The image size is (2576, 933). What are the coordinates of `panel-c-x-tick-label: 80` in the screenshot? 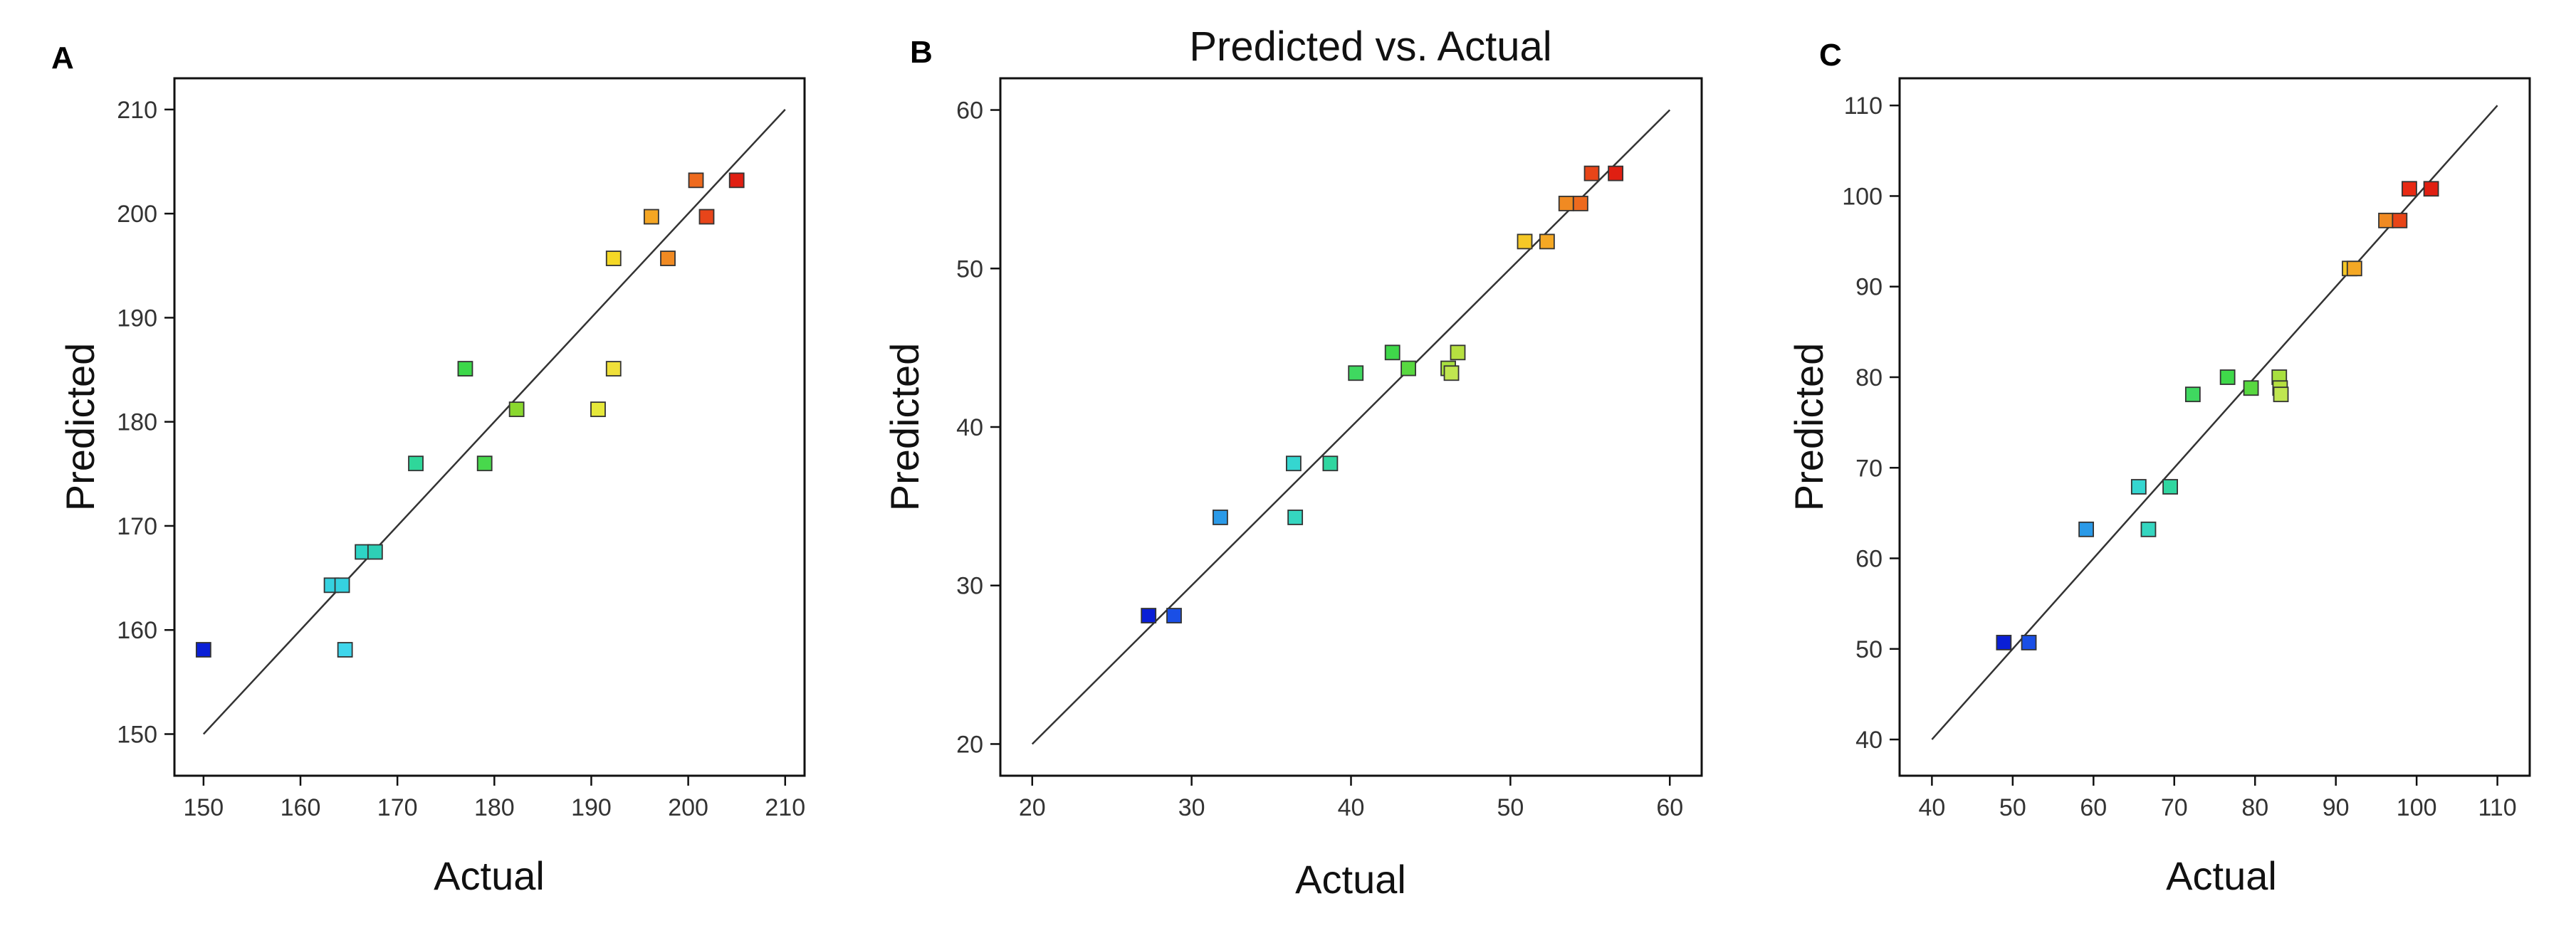 It's located at (2254, 807).